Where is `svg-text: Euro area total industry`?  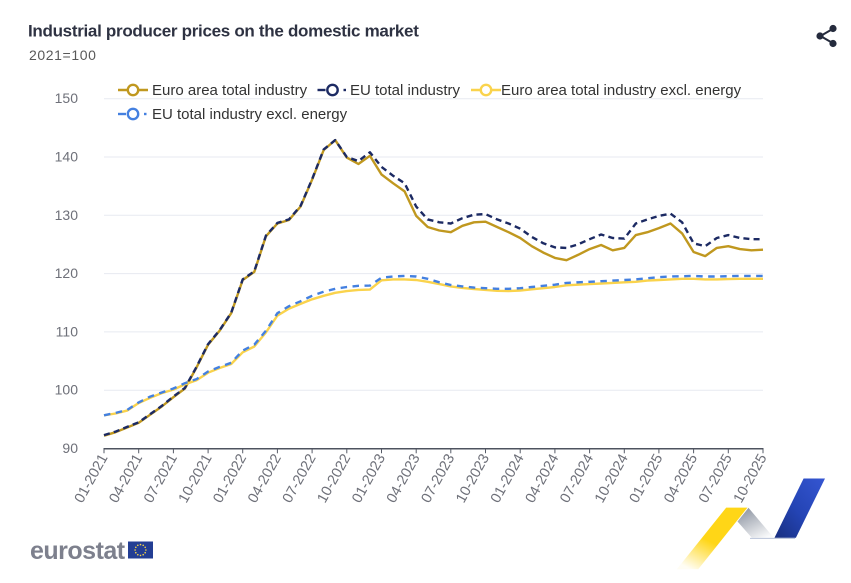 svg-text: Euro area total industry is located at coordinates (230, 90).